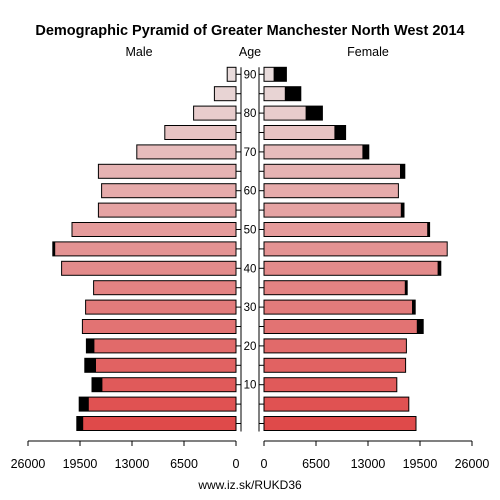 The image size is (500, 500). I want to click on female-x-tick-label: 19500, so click(420, 464).